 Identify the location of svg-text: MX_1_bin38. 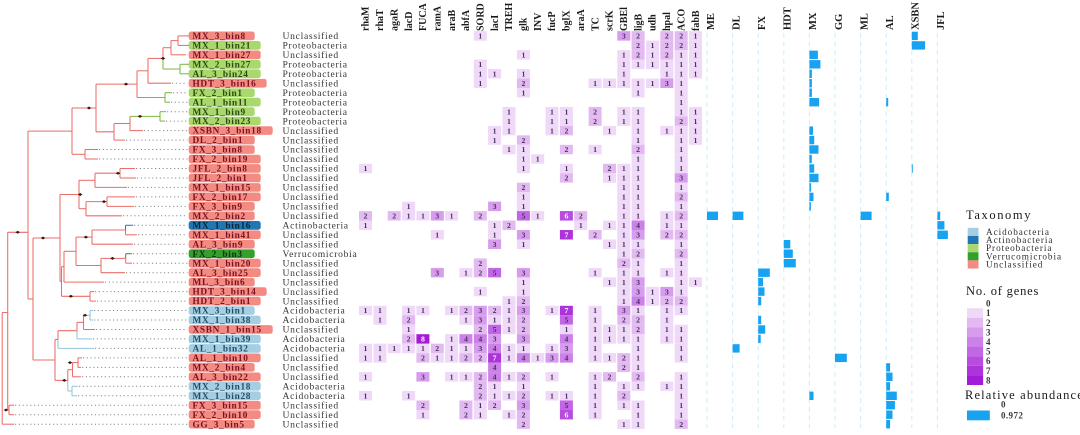
(222, 321).